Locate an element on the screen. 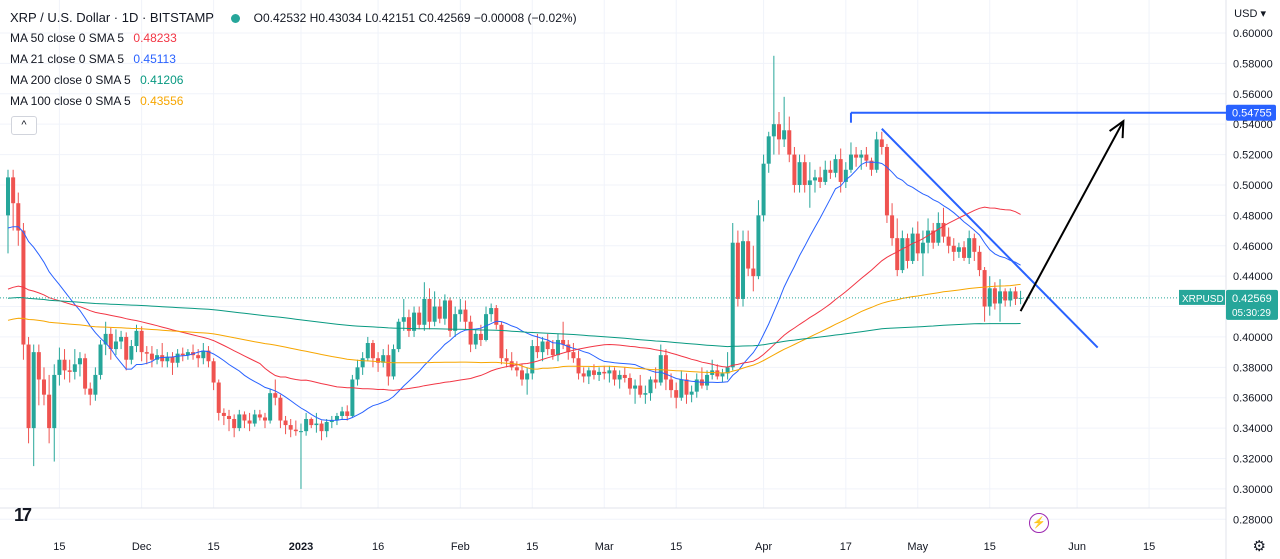  symbol-tag-label: XRPUSD is located at coordinates (1203, 299).